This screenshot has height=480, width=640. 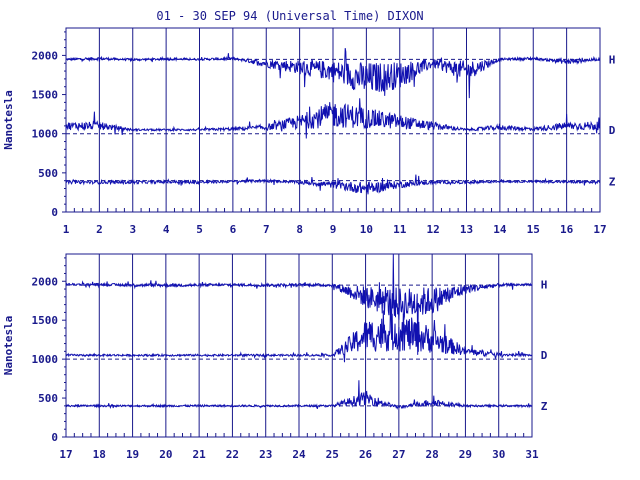 I want to click on x-tick-label: 10, so click(x=366, y=229).